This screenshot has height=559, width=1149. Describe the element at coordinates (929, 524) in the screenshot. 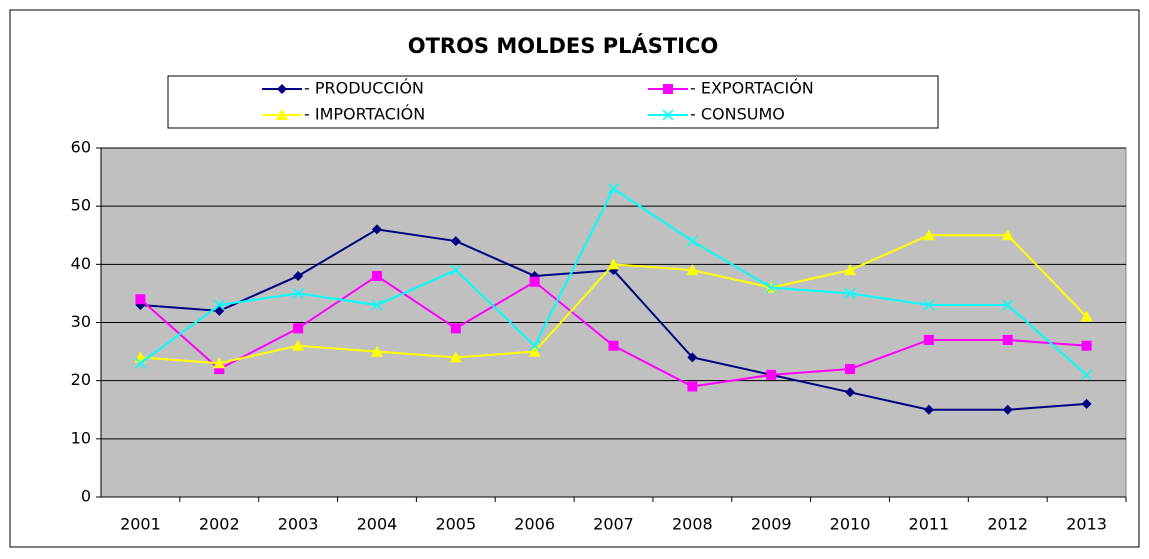

I see `x-tick-label: 2011` at that location.